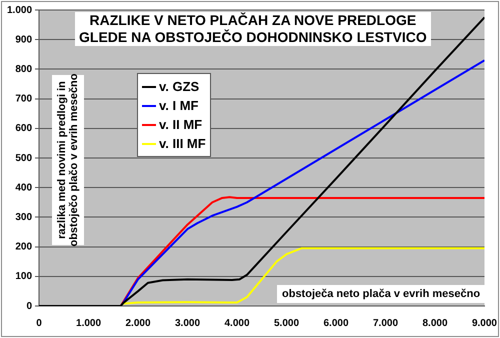 Image resolution: width=500 pixels, height=338 pixels. Describe the element at coordinates (336, 323) in the screenshot. I see `x-tick-label: 6.000` at that location.